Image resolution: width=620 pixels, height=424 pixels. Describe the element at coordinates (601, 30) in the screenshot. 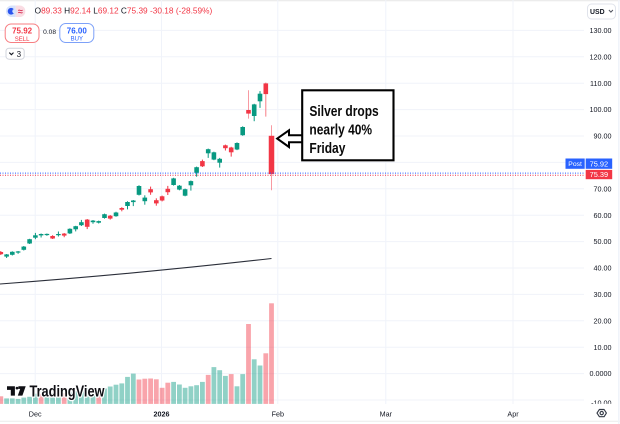

I see `svg-text: 130.00` at that location.